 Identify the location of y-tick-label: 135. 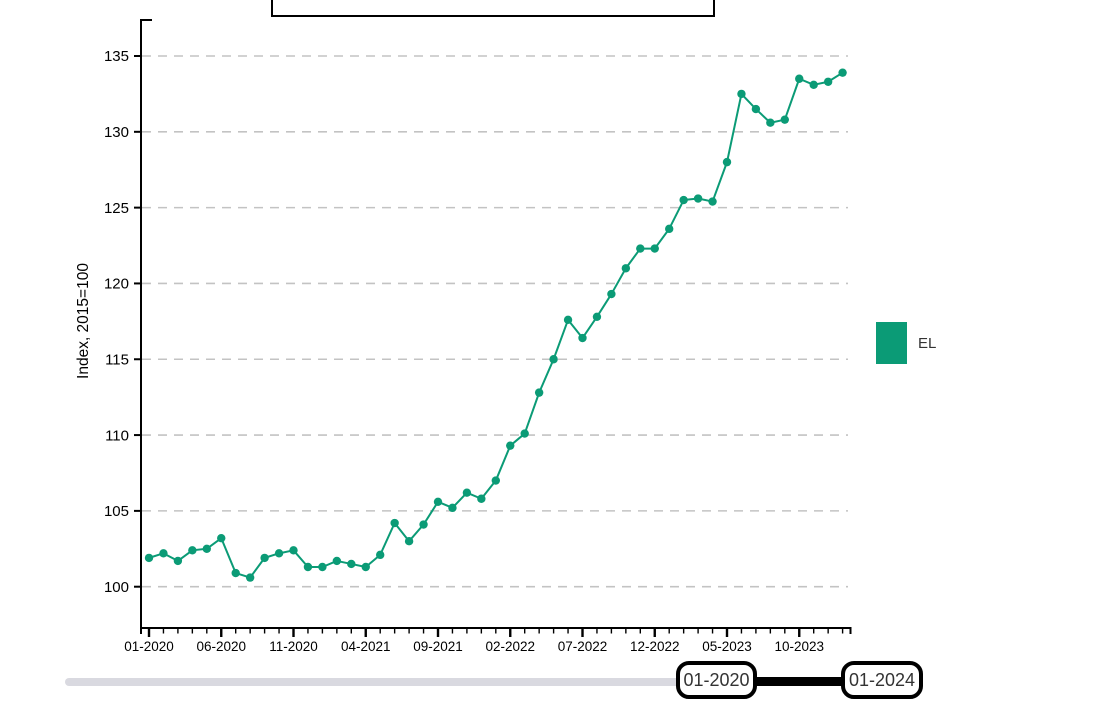
(116, 56).